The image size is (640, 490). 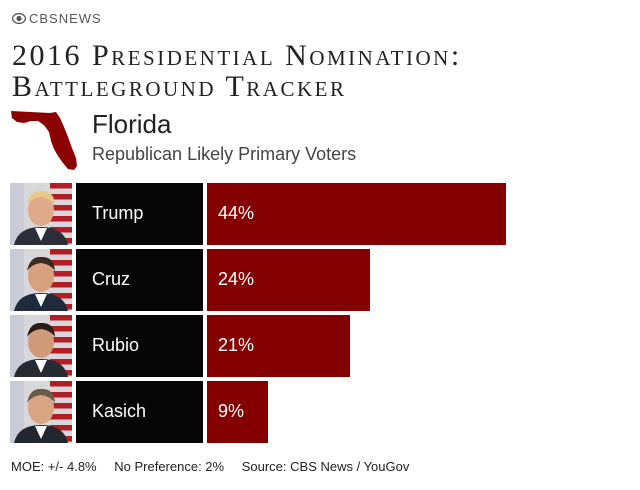 What do you see at coordinates (231, 411) in the screenshot?
I see `value-label: 9%` at bounding box center [231, 411].